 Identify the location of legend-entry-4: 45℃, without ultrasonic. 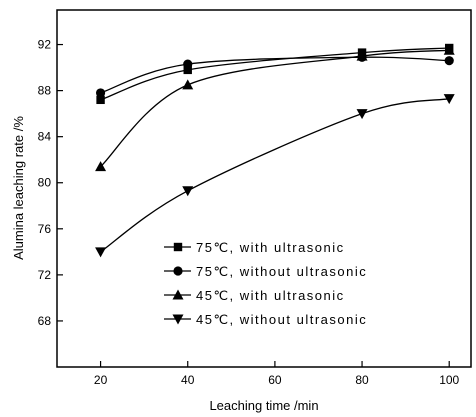
(265, 319).